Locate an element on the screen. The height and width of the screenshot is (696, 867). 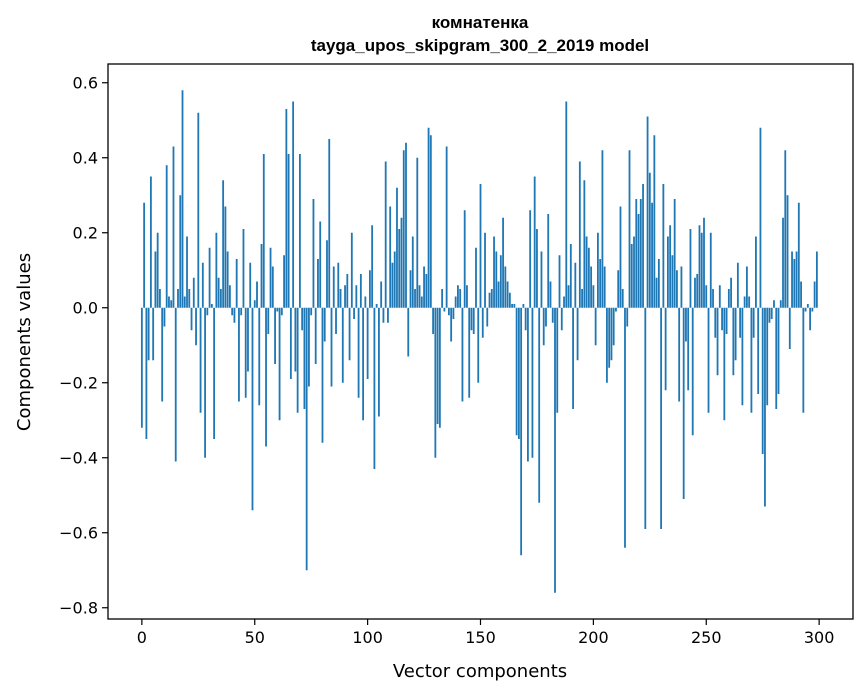
y-axis-label: Components values is located at coordinates (24, 342).